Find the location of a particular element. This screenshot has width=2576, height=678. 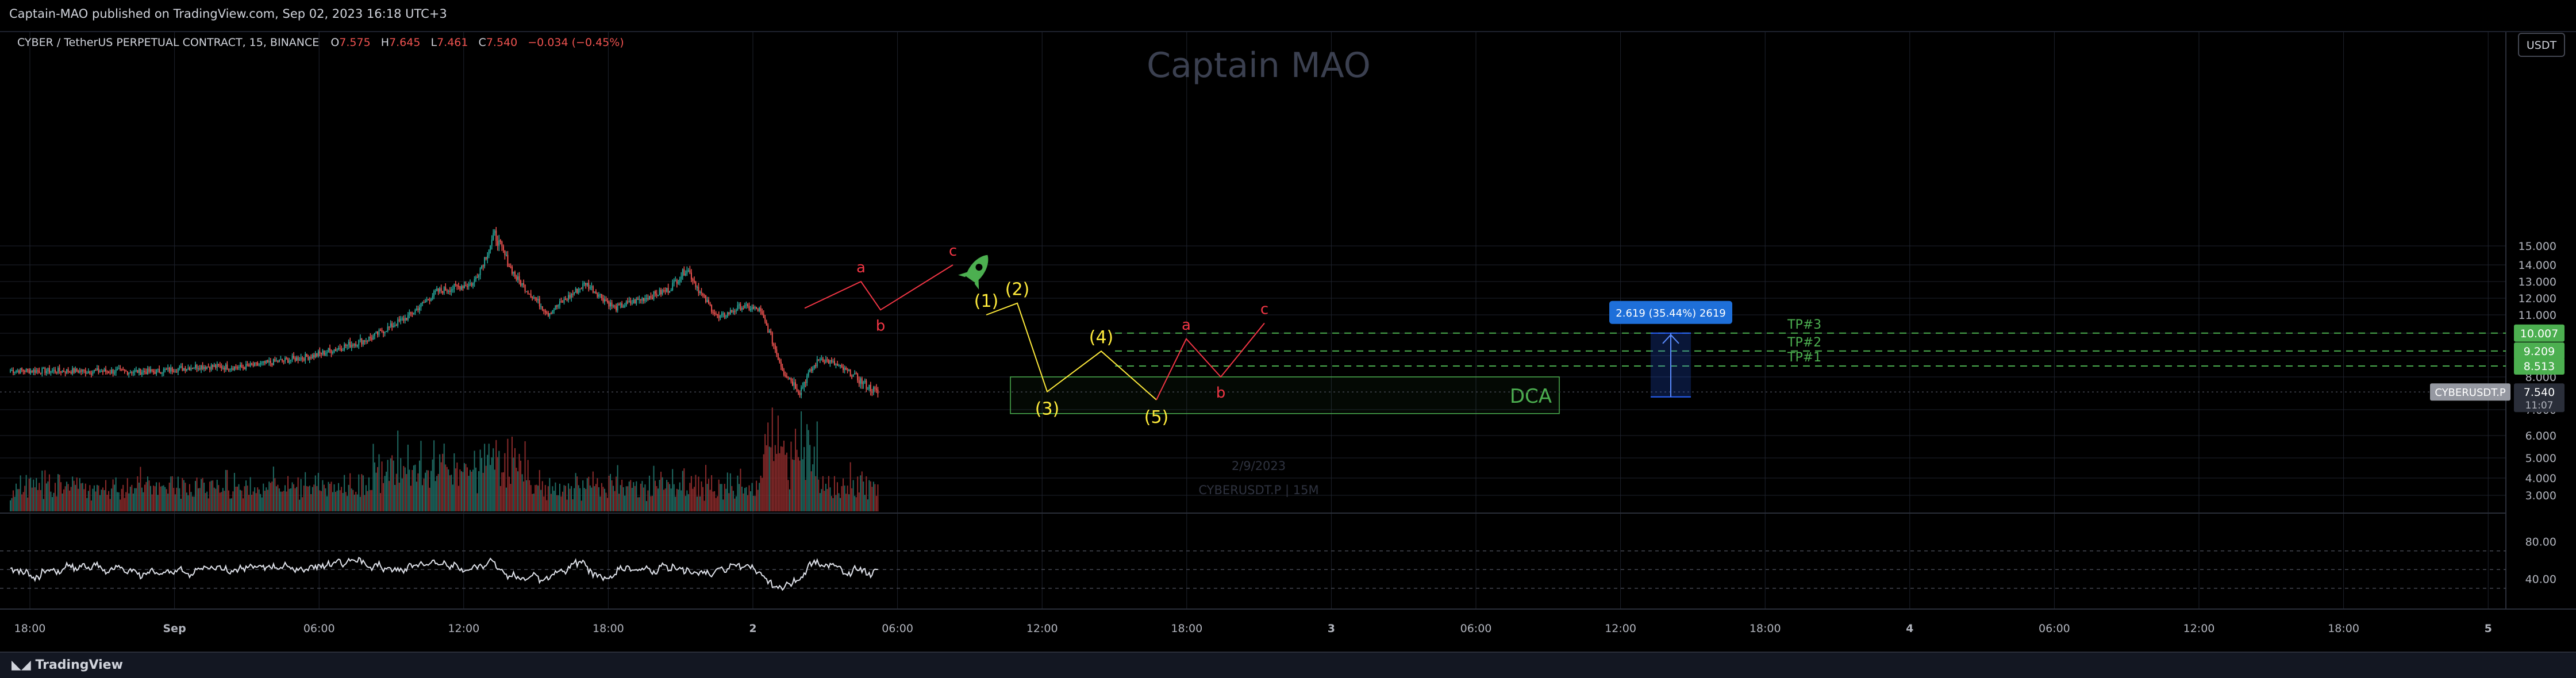

footer-bar: ◣◢ TradingView is located at coordinates (1288, 665).